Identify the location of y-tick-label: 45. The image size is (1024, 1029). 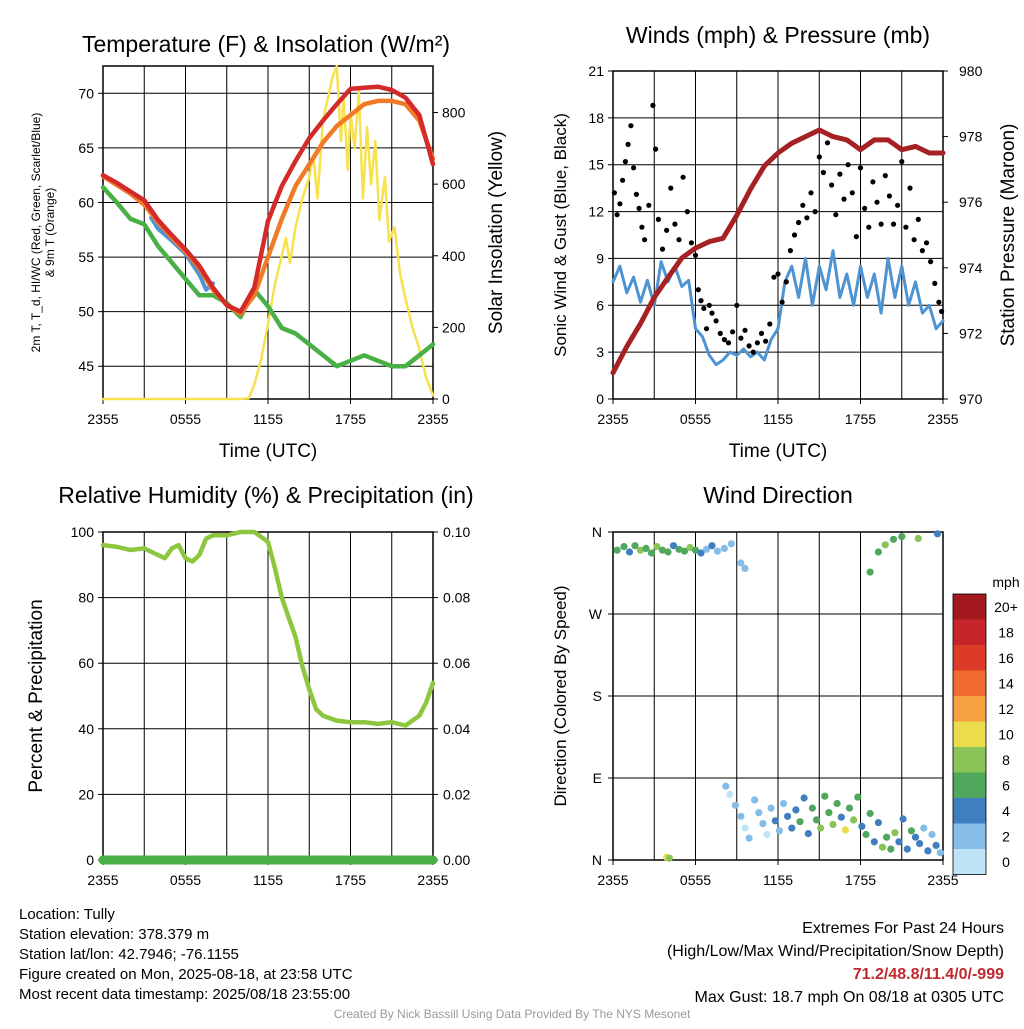
(86, 366).